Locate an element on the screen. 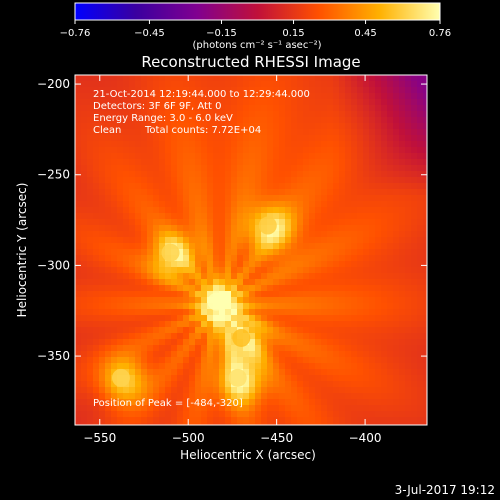  annotation-clean: Clean is located at coordinates (107, 130).